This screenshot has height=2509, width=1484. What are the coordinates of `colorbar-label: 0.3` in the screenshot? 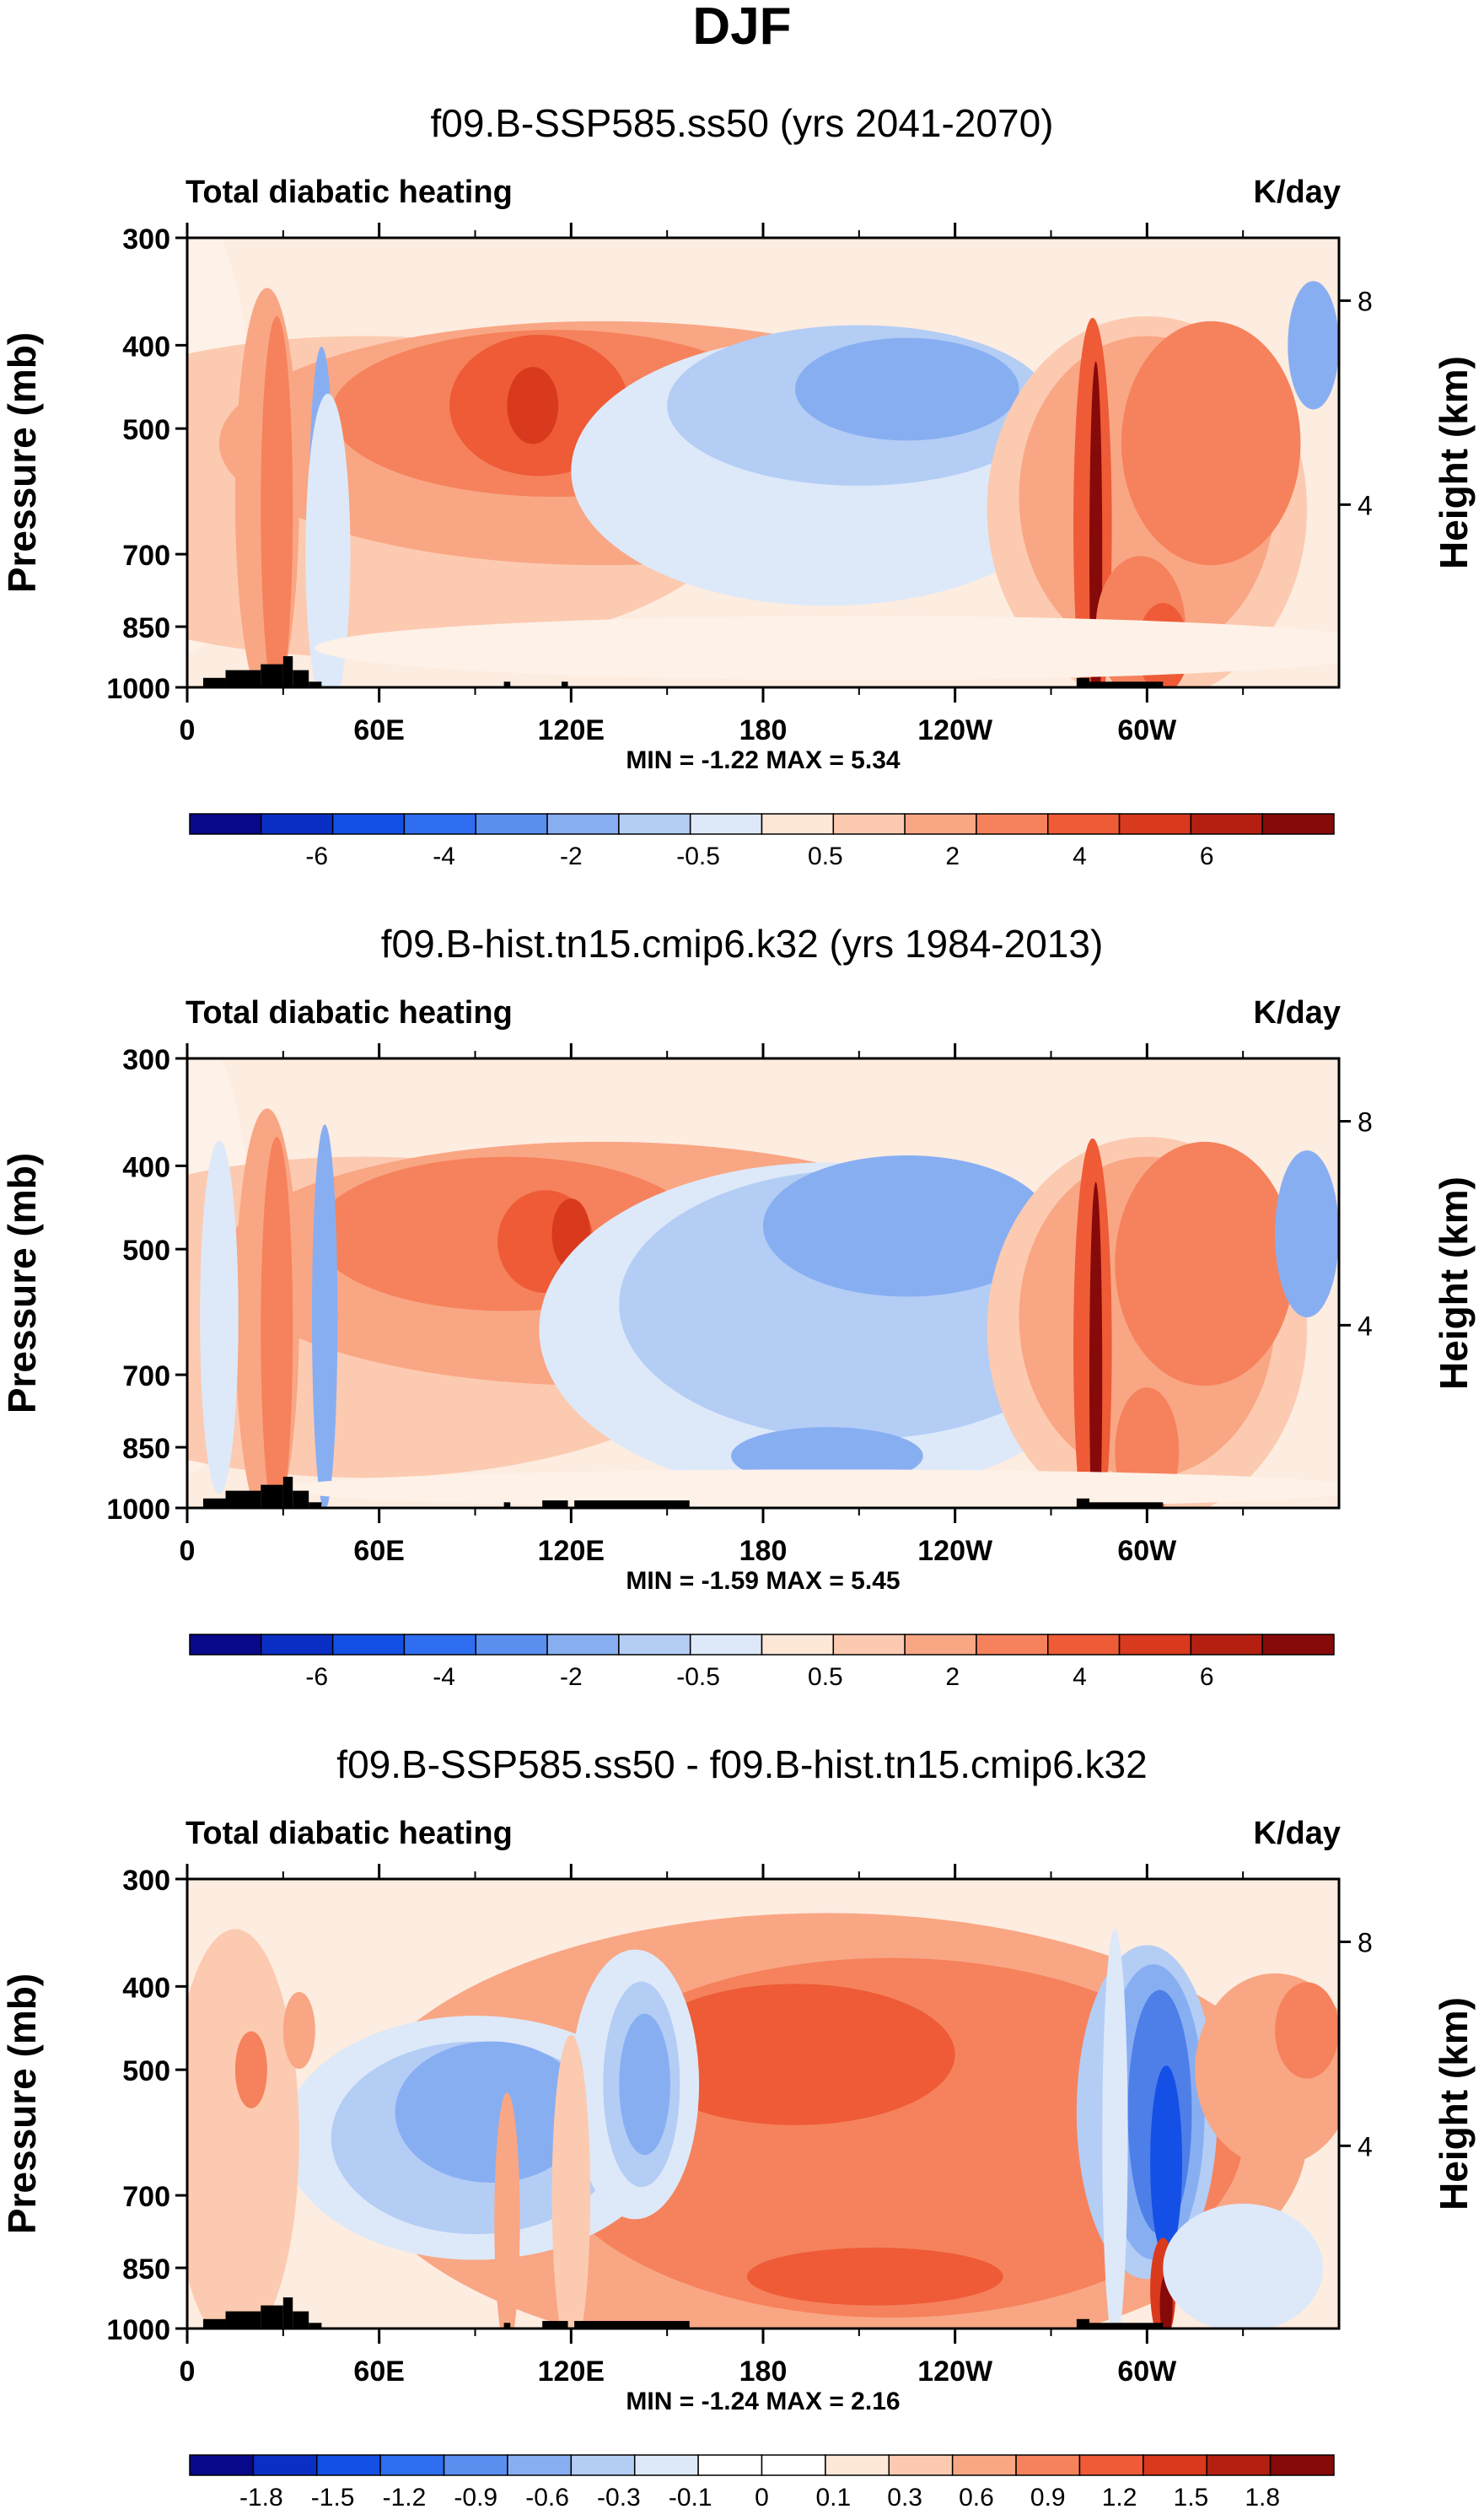 It's located at (904, 2496).